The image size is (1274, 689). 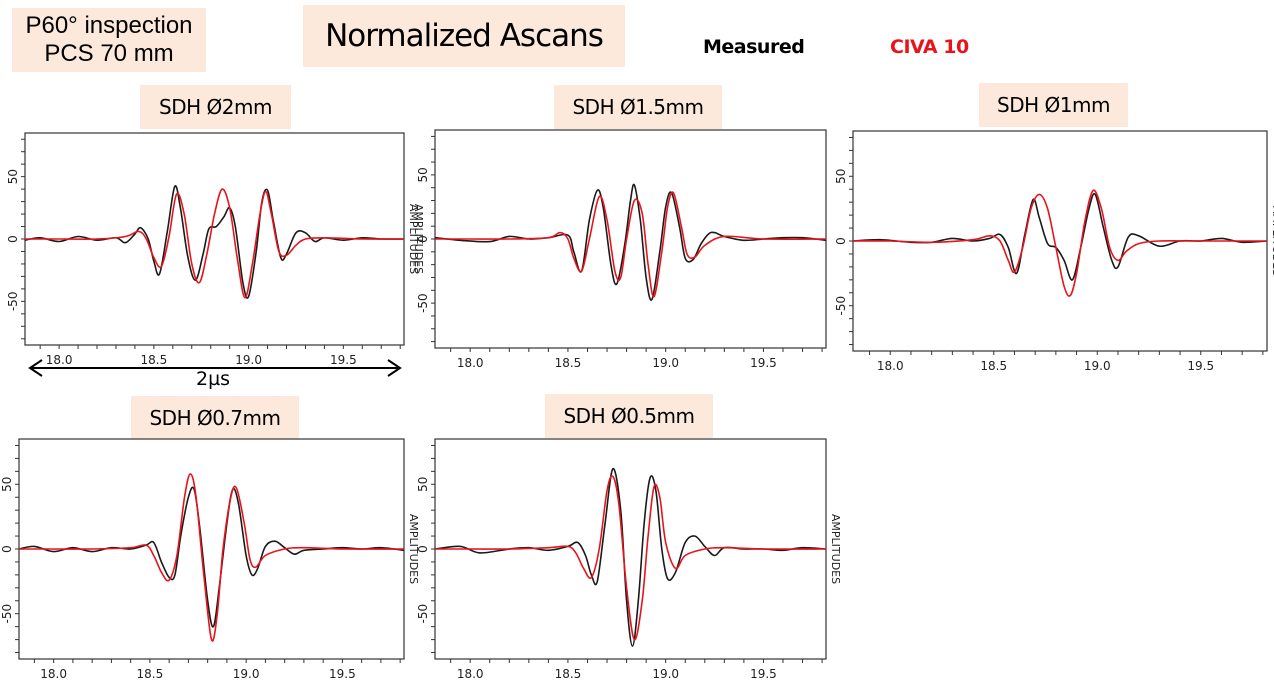 I want to click on chart-title: SDH Ø2mm, so click(x=215, y=107).